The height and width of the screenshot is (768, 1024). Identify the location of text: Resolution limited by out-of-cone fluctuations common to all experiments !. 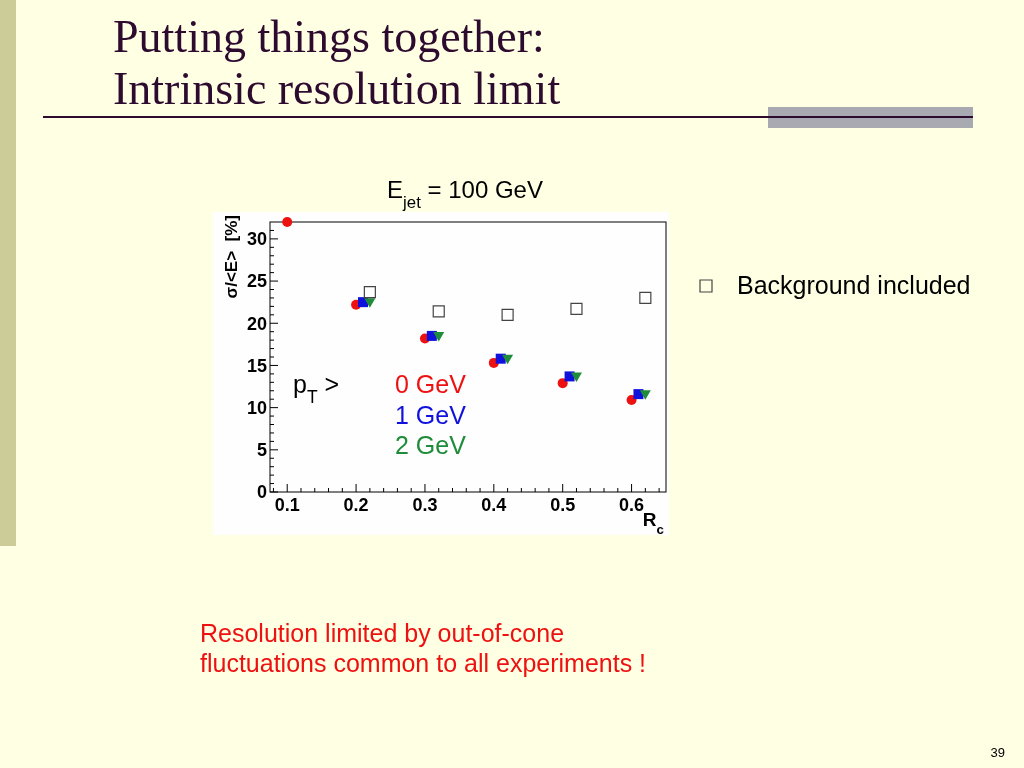
(423, 648).